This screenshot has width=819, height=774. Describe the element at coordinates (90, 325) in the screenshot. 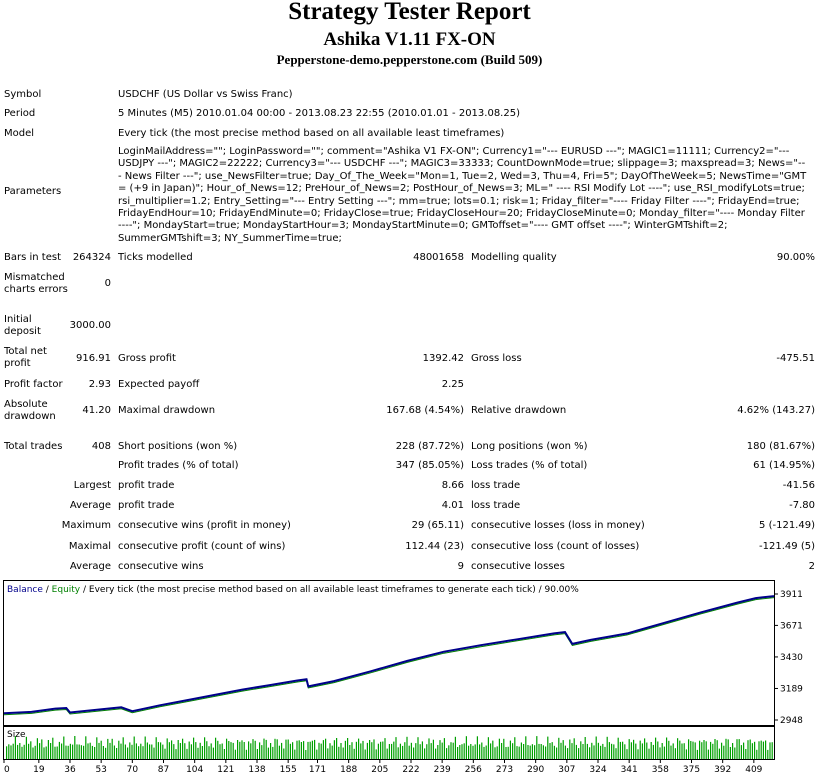

I see `deposit-value: 3000.00` at that location.